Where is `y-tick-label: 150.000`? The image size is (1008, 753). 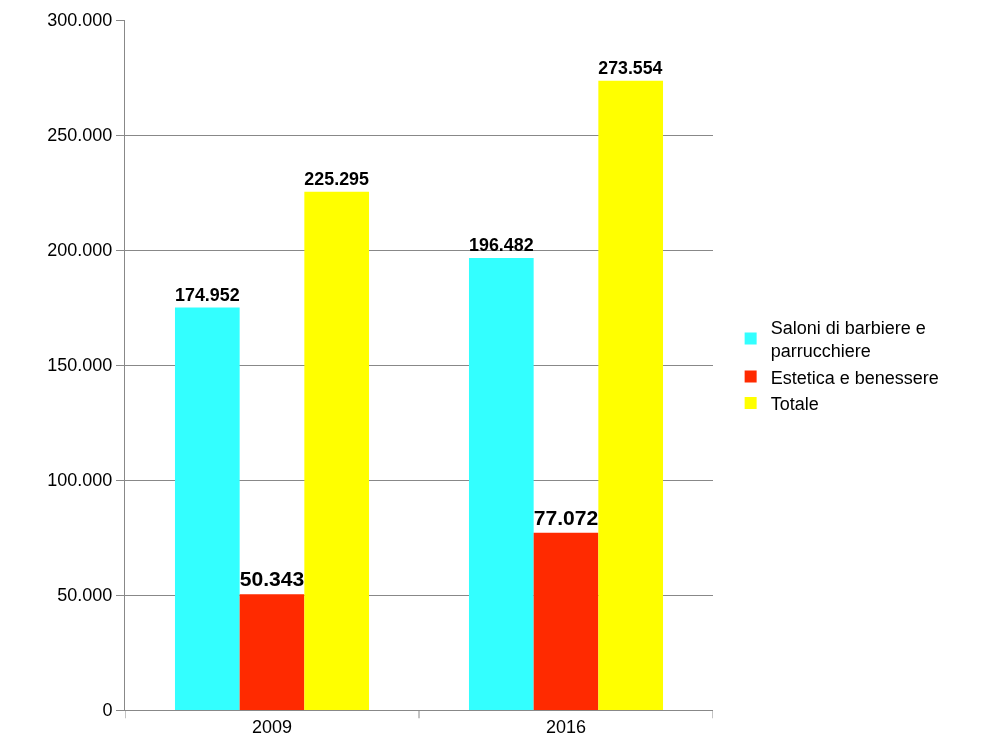 y-tick-label: 150.000 is located at coordinates (80, 365).